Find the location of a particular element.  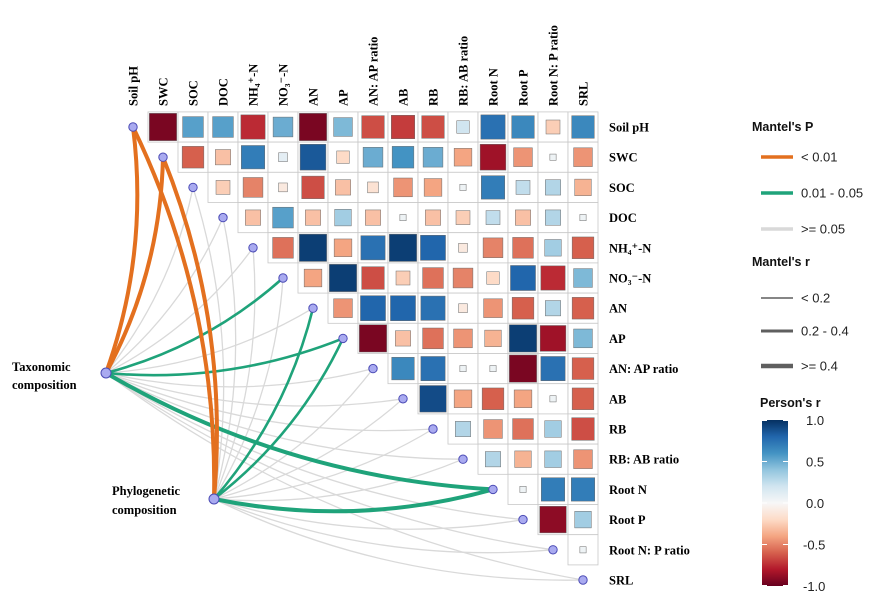

row-label: AN is located at coordinates (618, 309).